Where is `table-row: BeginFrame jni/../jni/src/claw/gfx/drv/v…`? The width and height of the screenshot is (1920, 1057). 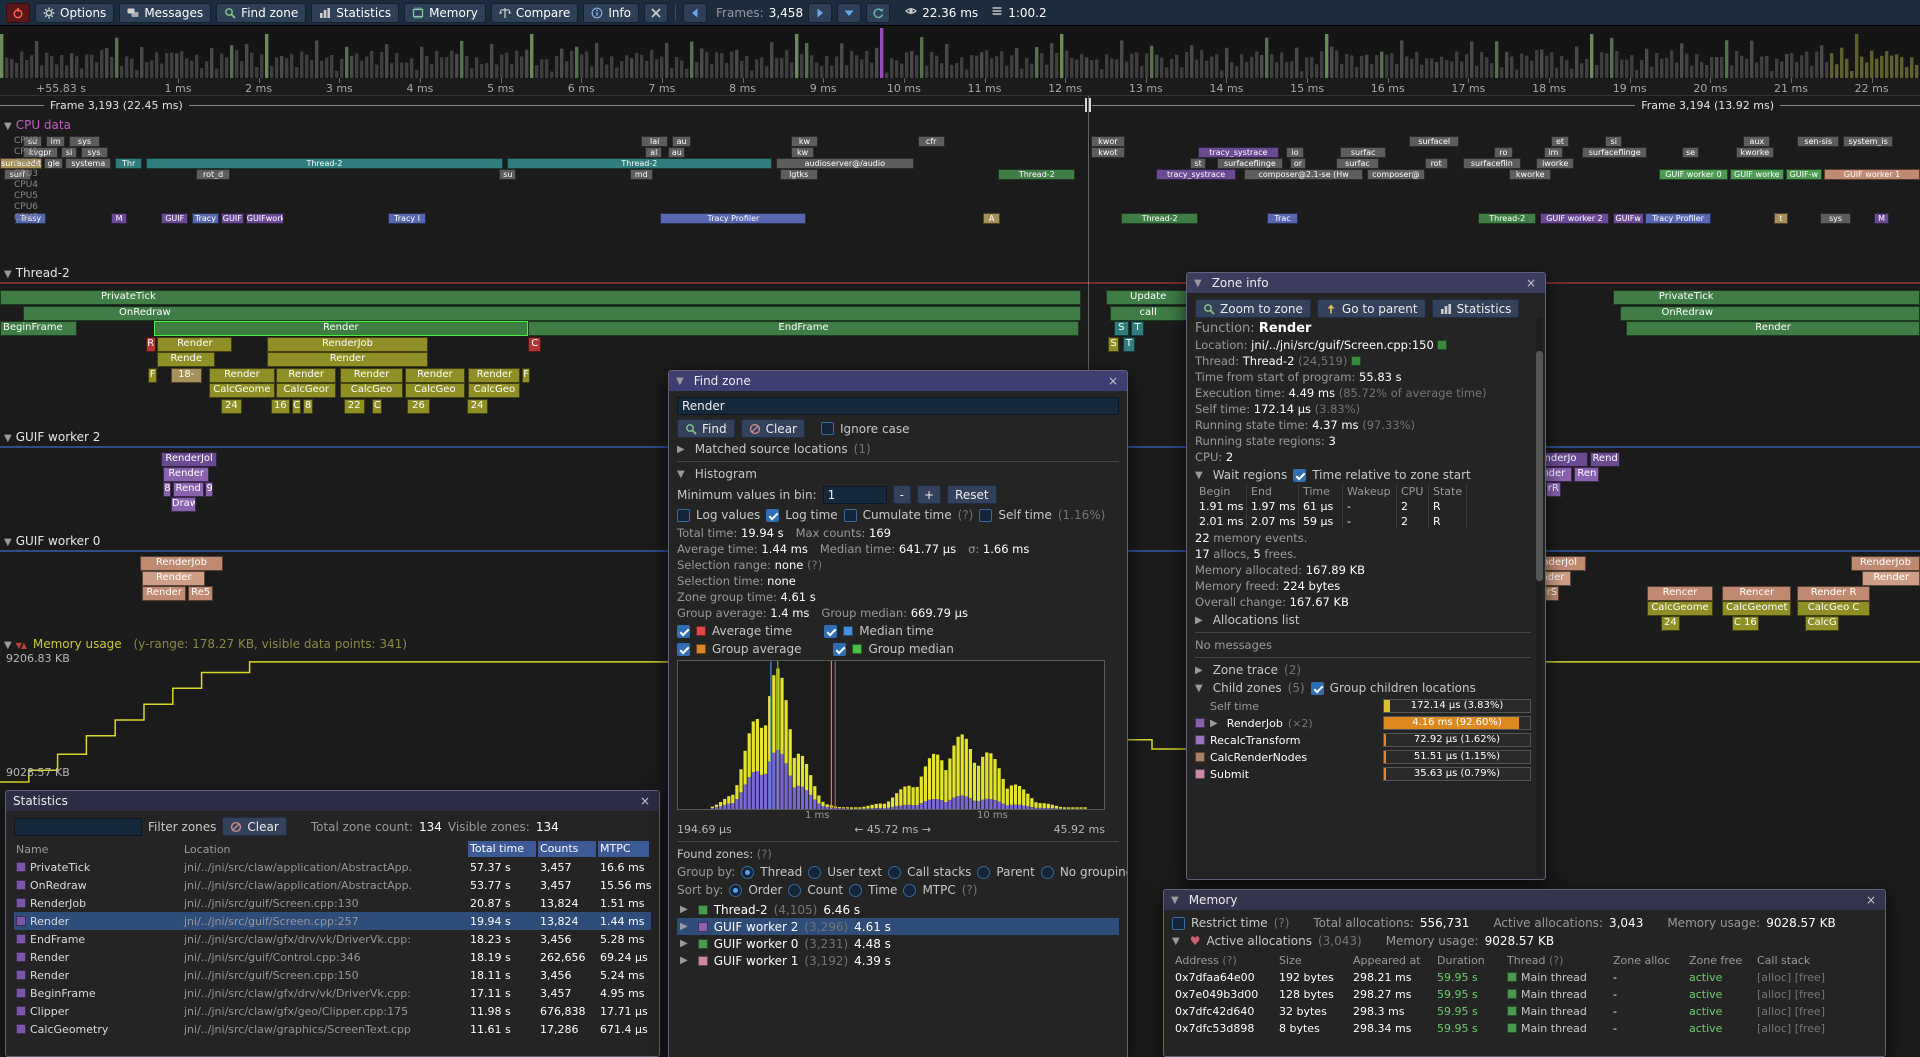 table-row: BeginFrame jni/../jni/src/claw/gfx/drv/v… is located at coordinates (332, 993).